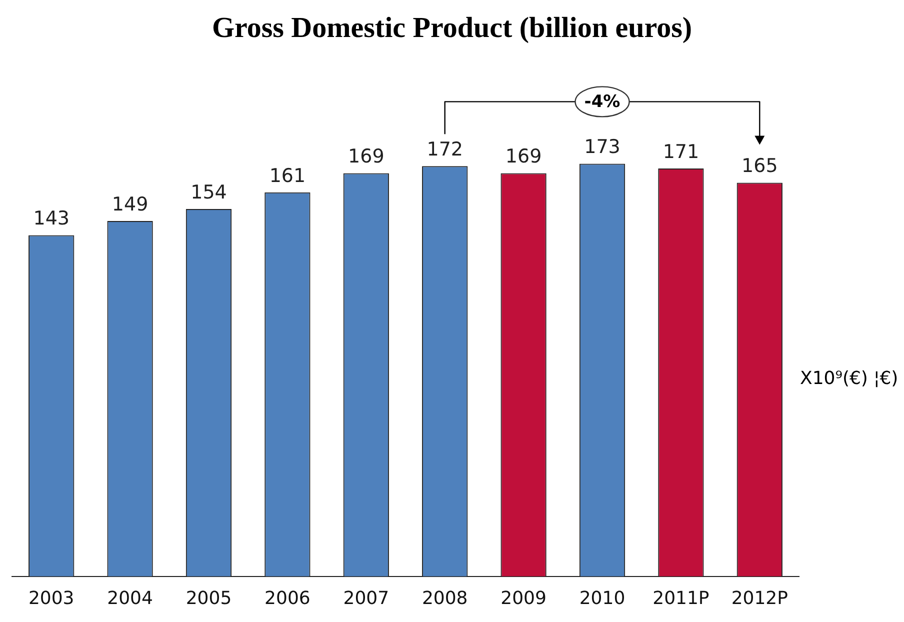 Image resolution: width=904 pixels, height=622 pixels. What do you see at coordinates (602, 102) in the screenshot?
I see `text: -4%` at bounding box center [602, 102].